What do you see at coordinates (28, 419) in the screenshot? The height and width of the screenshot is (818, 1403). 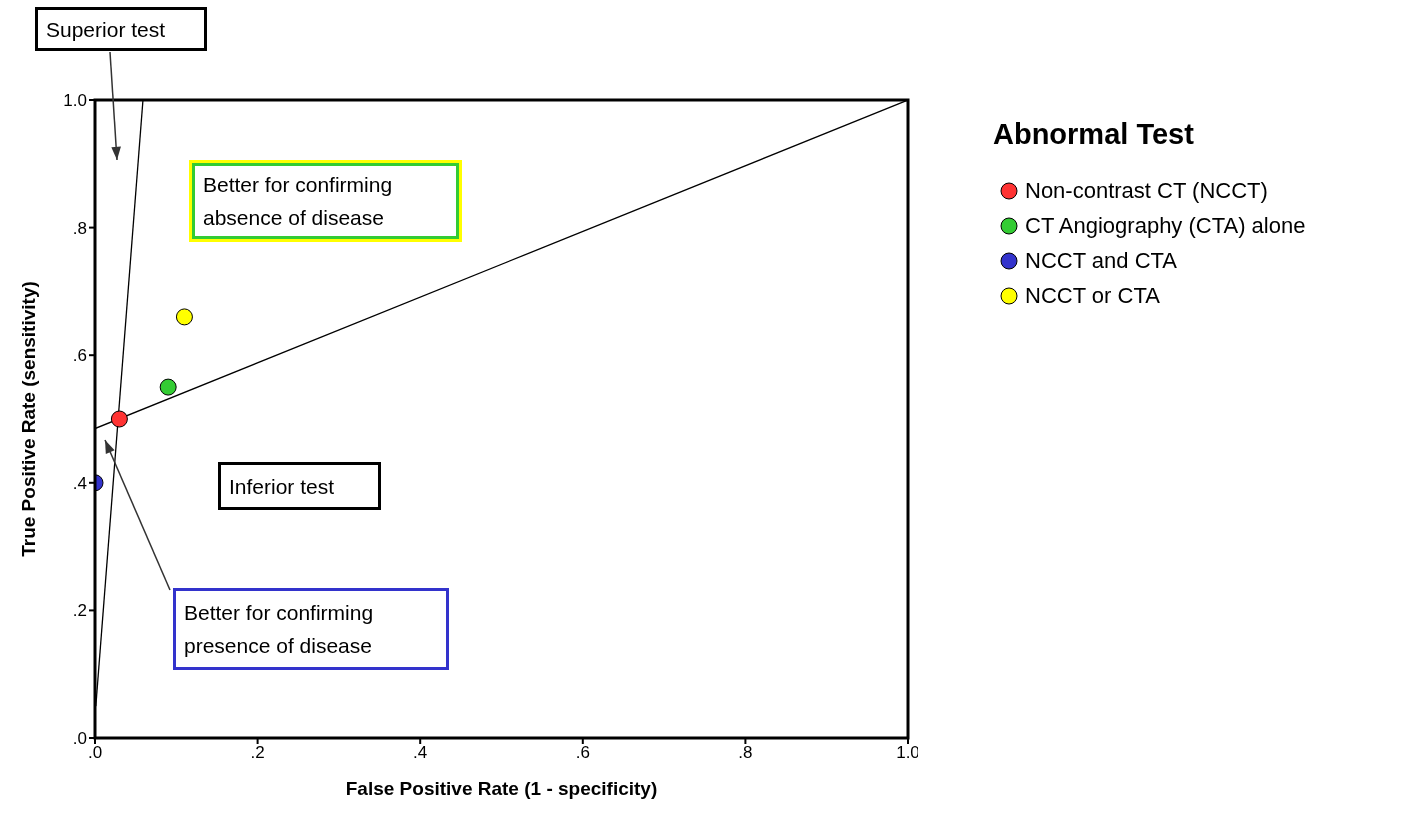 I see `y-axis-title: True Positive Rate (sensitivity)` at bounding box center [28, 419].